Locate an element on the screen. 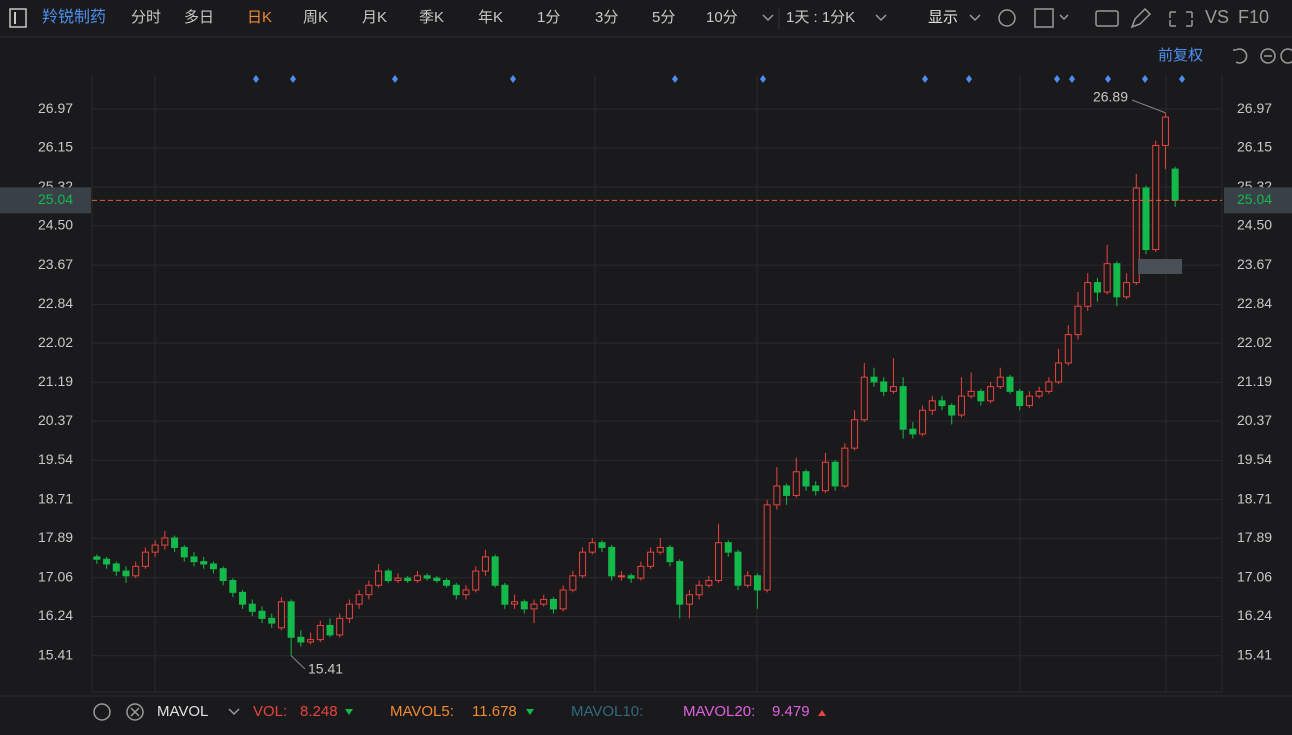 This screenshot has height=735, width=1292. vs-button: VS is located at coordinates (1217, 17).